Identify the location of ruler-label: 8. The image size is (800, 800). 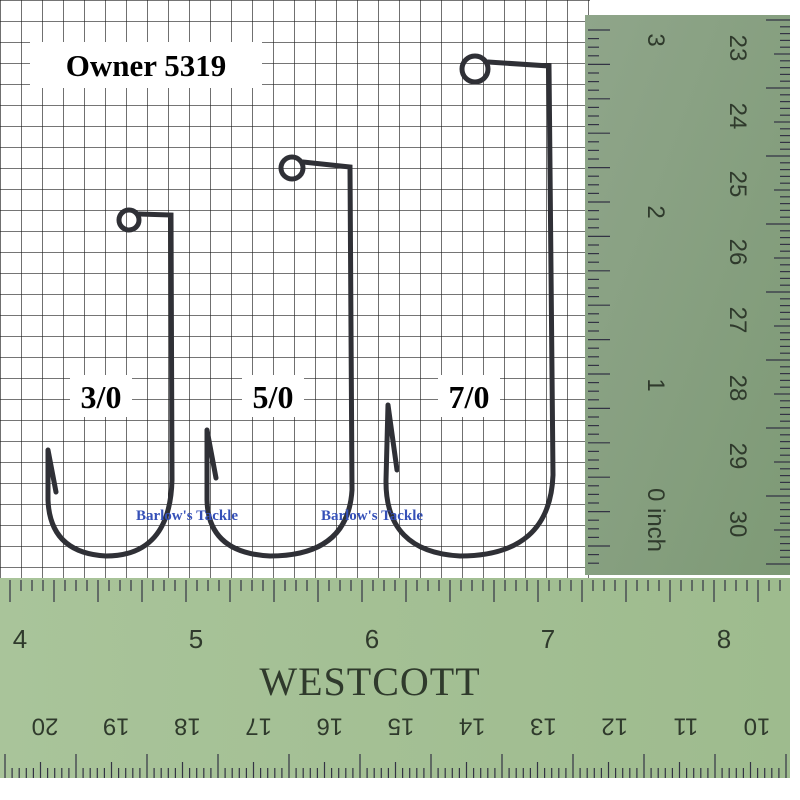
(724, 639).